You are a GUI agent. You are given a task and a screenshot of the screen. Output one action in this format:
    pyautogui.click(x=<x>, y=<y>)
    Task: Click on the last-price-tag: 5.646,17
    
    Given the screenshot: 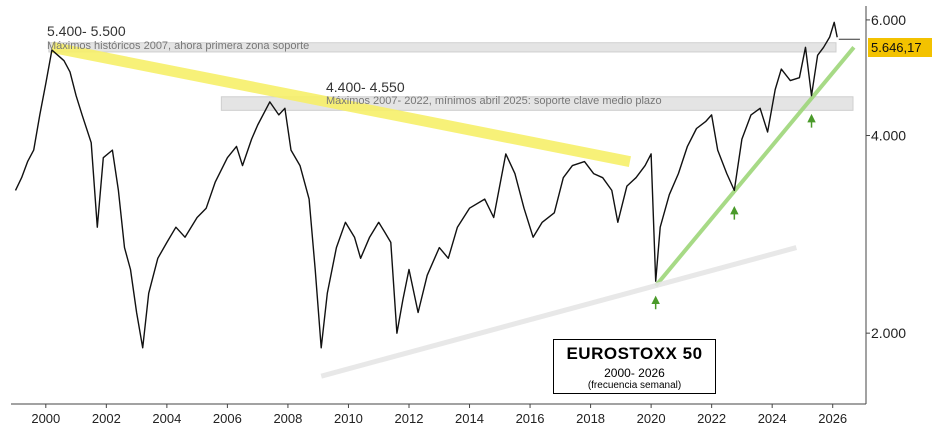 What is the action you would take?
    pyautogui.click(x=900, y=47)
    